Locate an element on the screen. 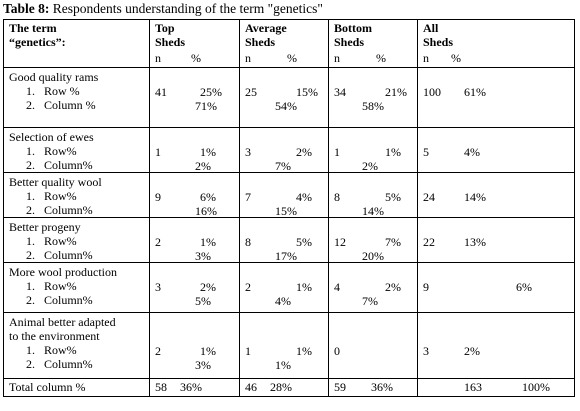  row-label-cont: to the environment is located at coordinates (54, 336).